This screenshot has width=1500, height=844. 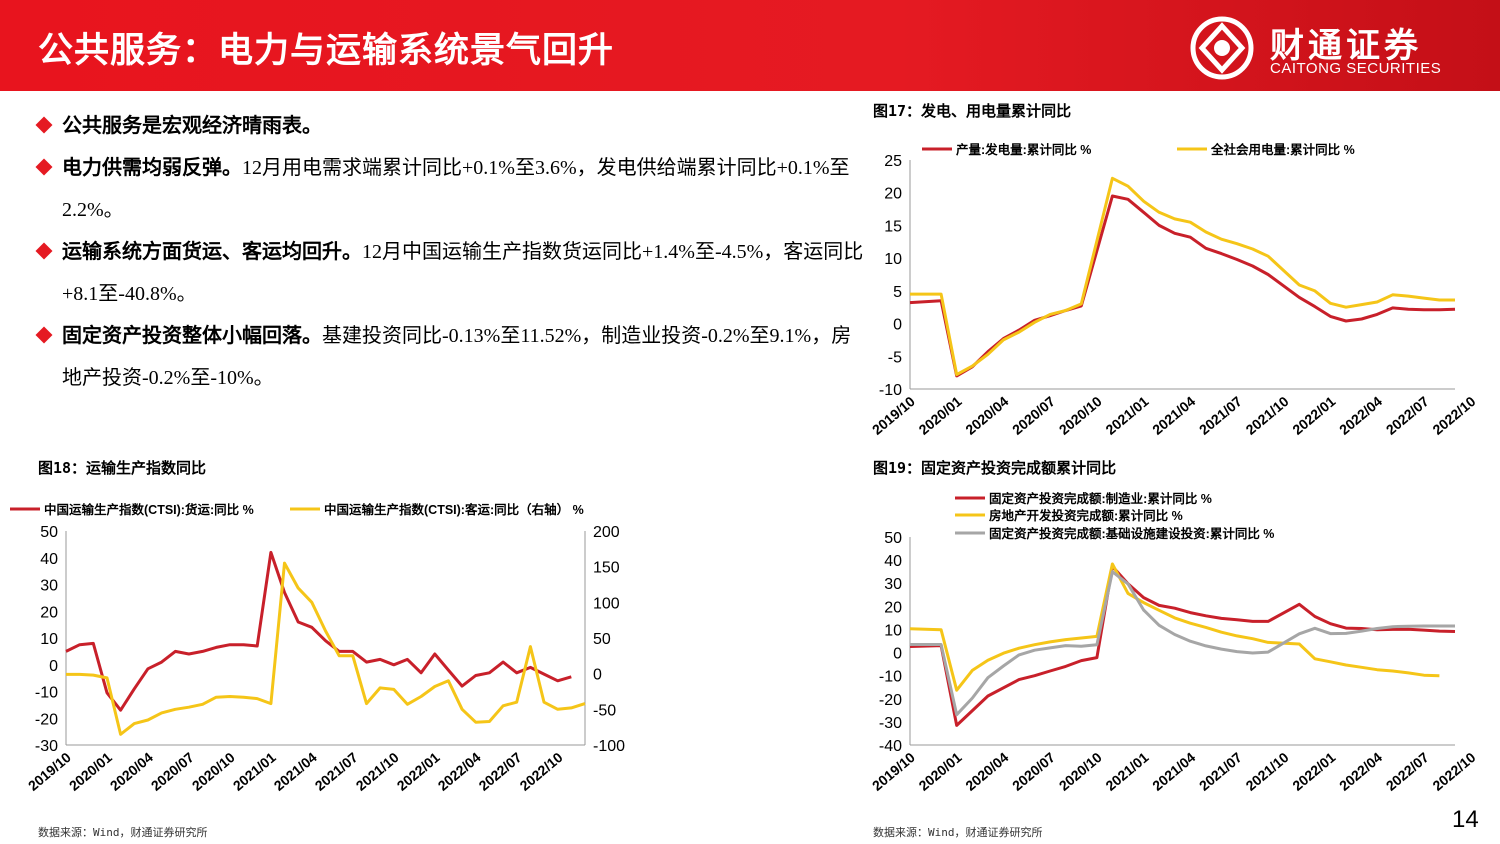 I want to click on fig18-y-tick-label: -10, so click(x=46, y=693).